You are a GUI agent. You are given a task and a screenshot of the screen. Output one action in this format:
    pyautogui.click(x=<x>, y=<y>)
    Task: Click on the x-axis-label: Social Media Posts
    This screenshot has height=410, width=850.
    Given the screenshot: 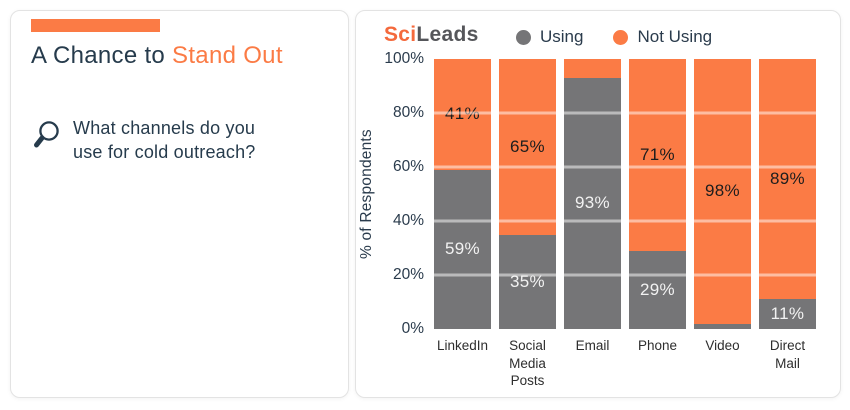 What is the action you would take?
    pyautogui.click(x=527, y=363)
    